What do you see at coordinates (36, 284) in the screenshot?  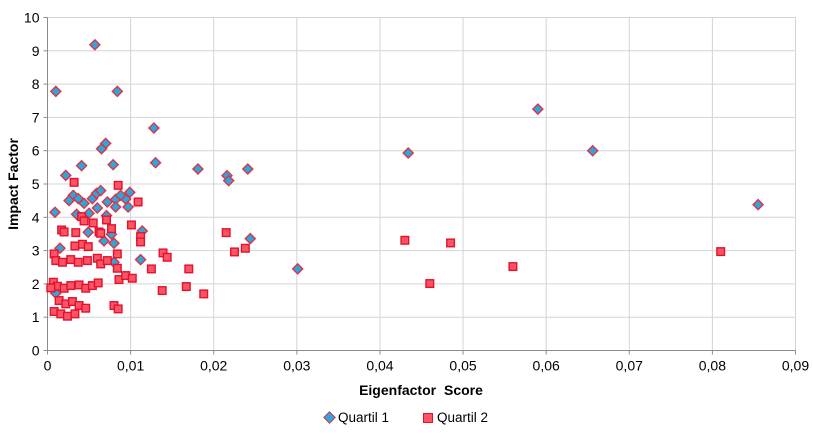 I see `y-tick-label: 2` at bounding box center [36, 284].